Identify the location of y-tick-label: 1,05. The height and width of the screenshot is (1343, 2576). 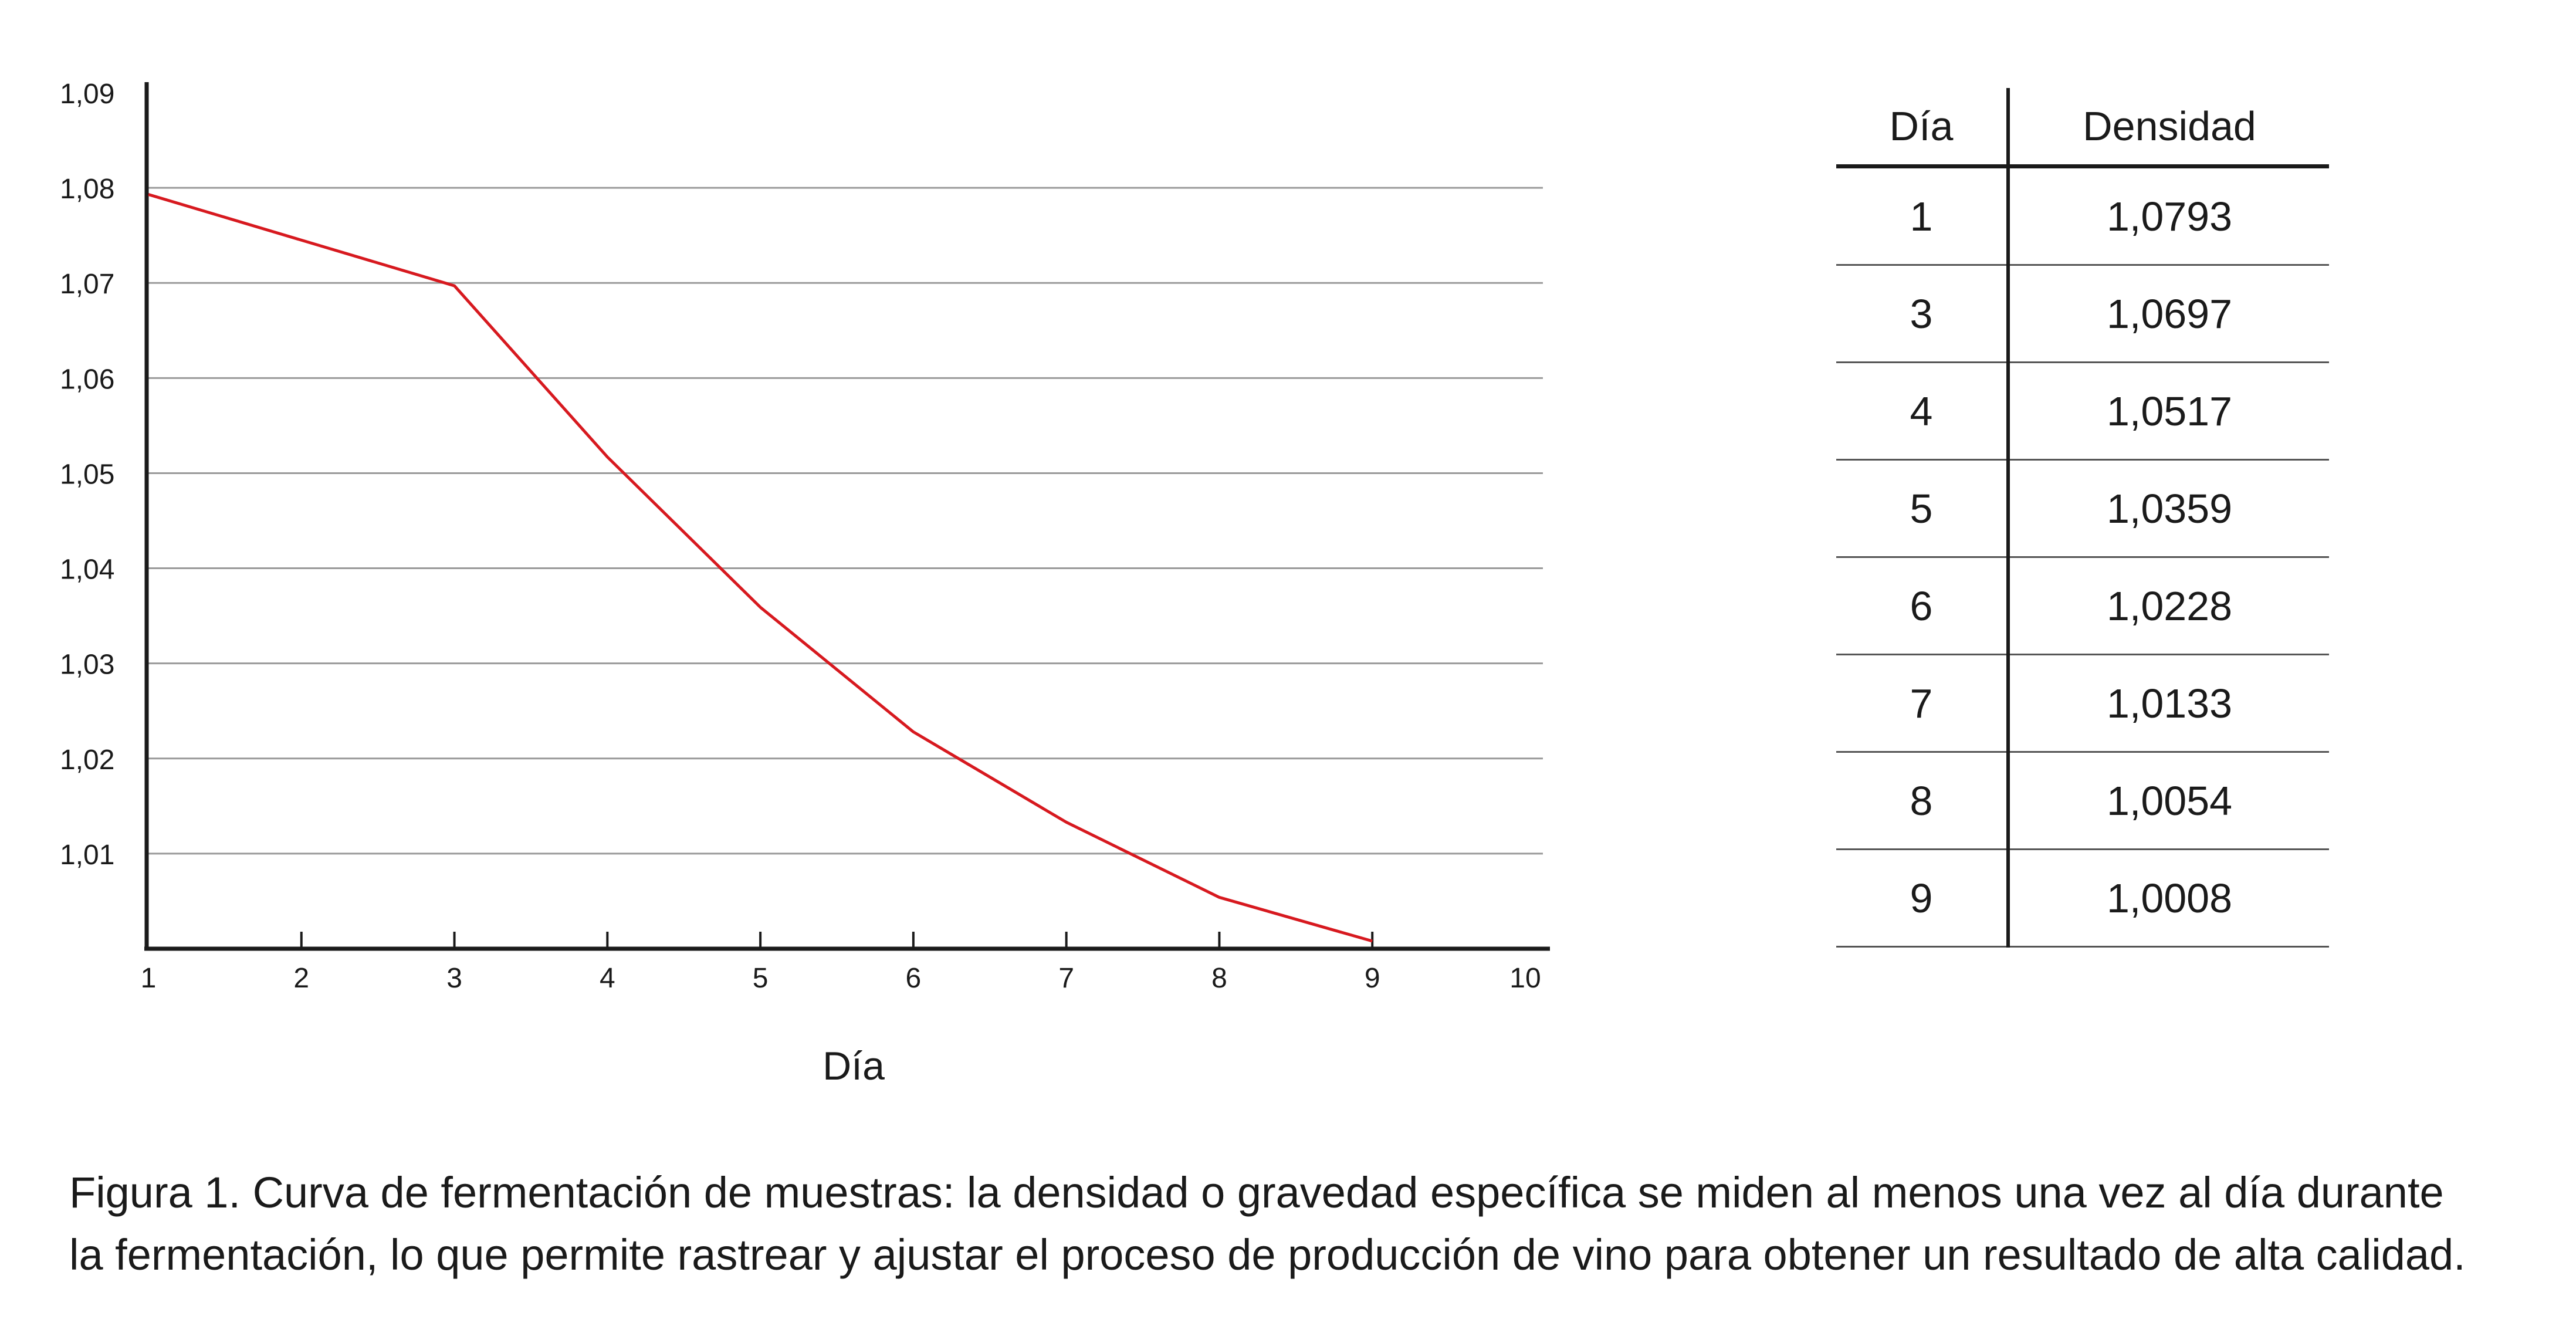
(87, 474).